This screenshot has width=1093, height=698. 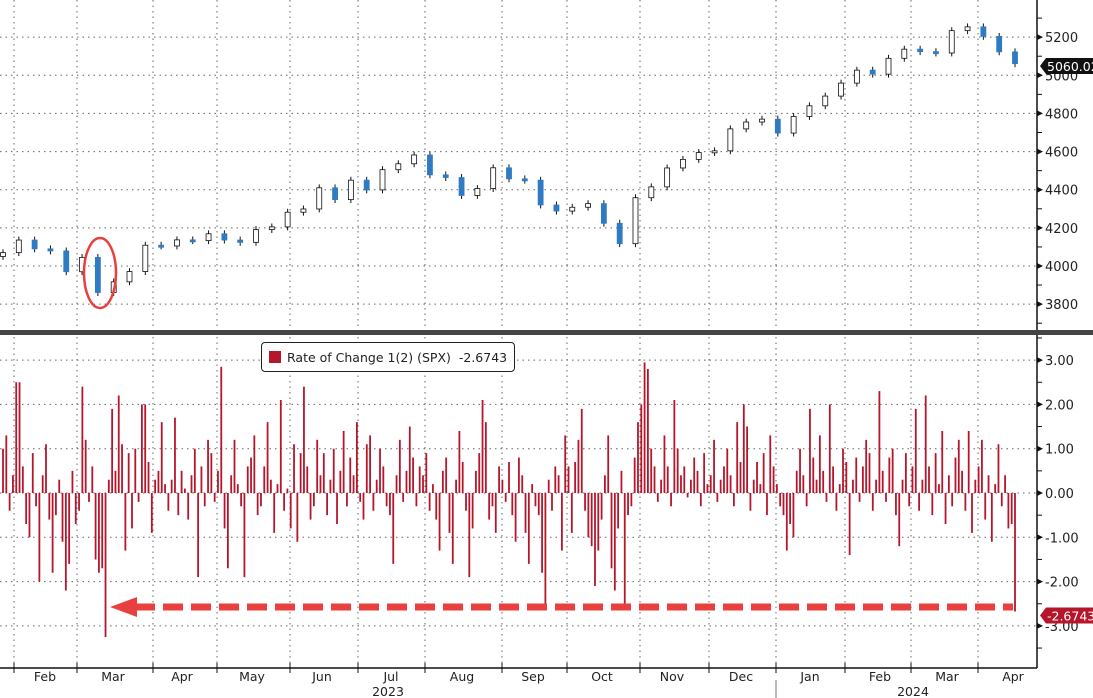 I want to click on roc-tick-label: -2.00, so click(x=1062, y=583).